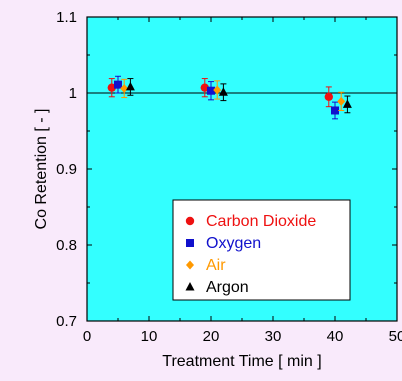 The image size is (402, 381). Describe the element at coordinates (216, 265) in the screenshot. I see `legend-label: Air` at that location.